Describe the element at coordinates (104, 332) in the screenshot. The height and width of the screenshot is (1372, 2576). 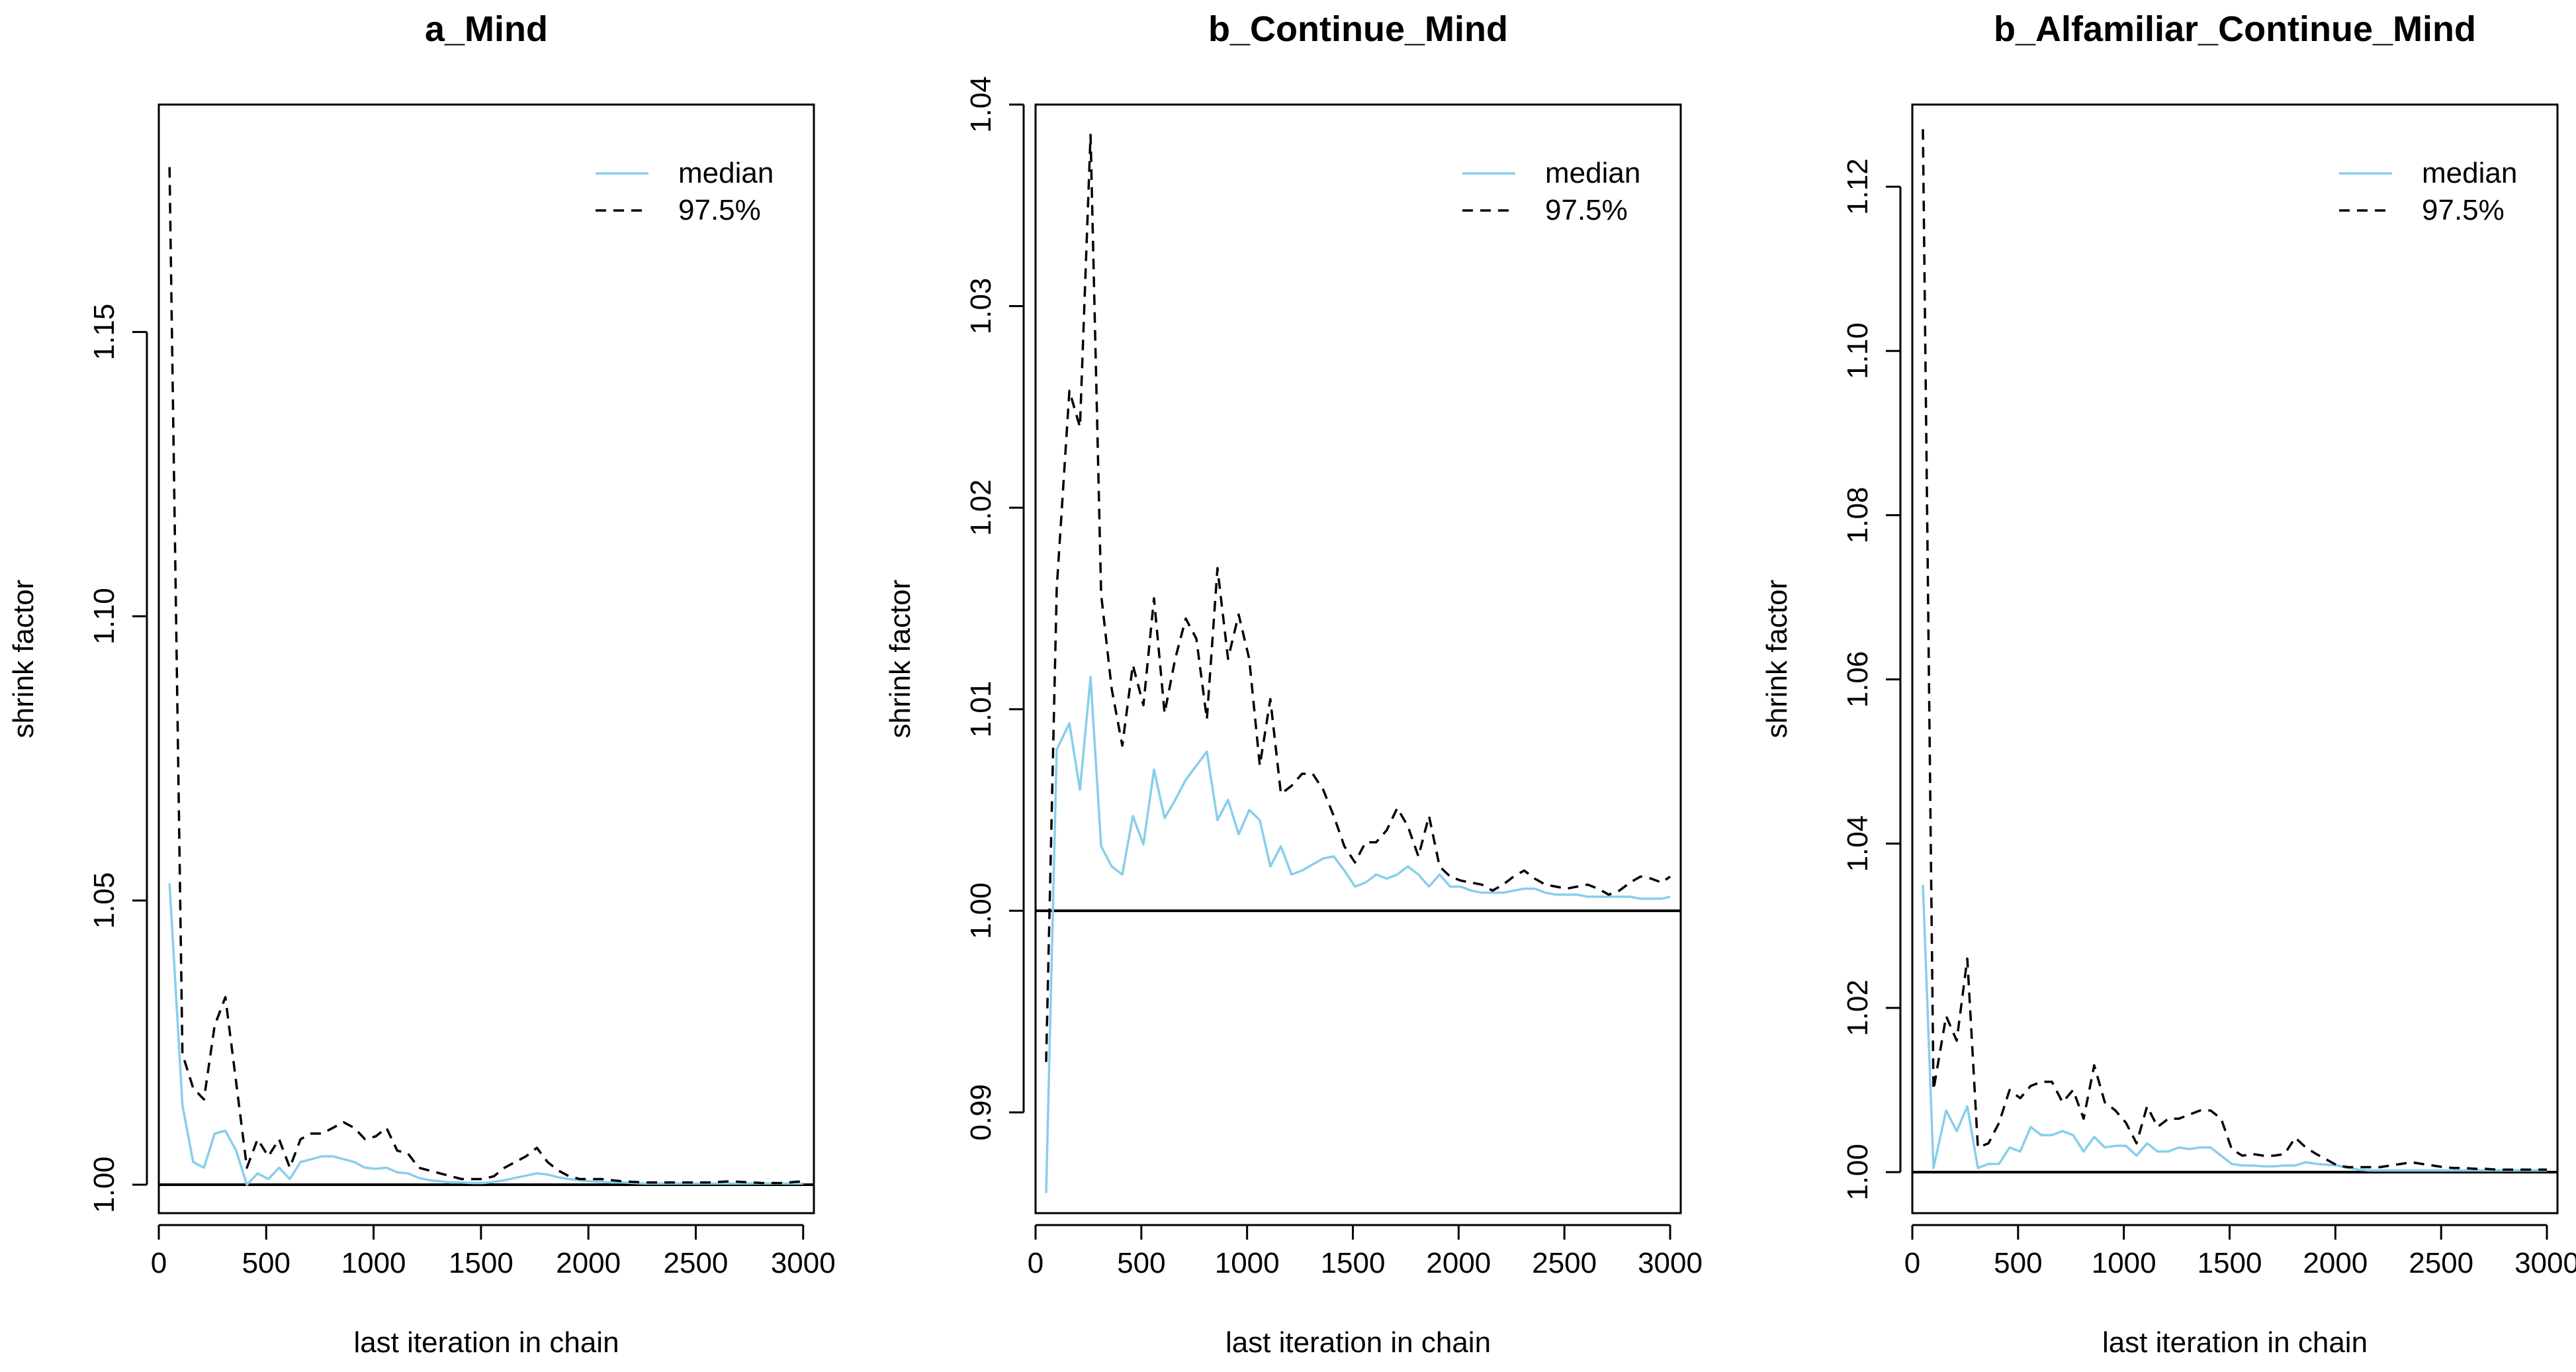
I see `y-tick-label: 1.15` at that location.